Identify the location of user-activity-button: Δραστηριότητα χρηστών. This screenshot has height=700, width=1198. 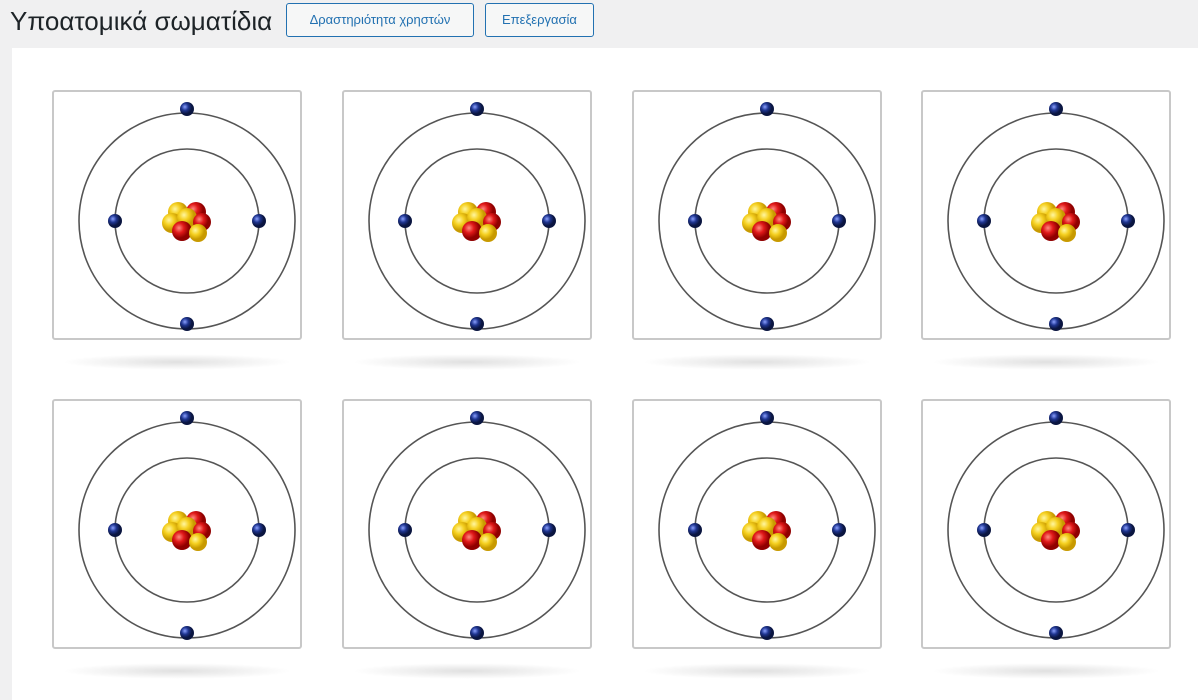
(380, 20).